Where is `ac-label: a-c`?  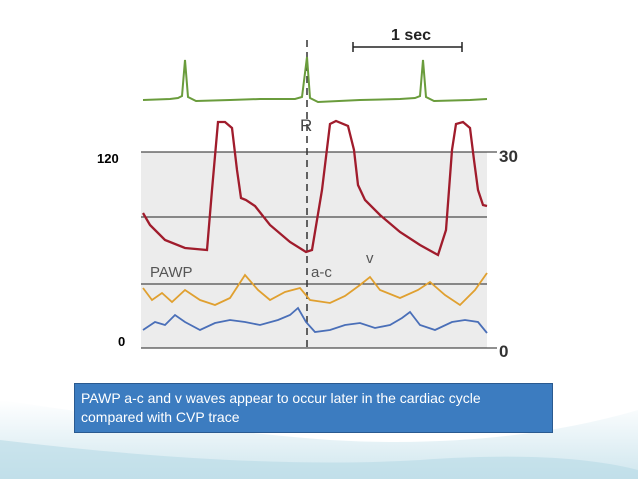
ac-label: a-c is located at coordinates (321, 272).